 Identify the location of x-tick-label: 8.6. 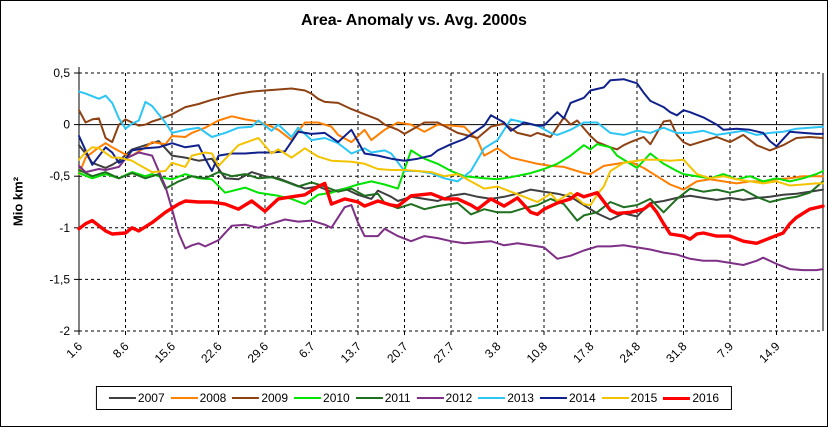
(121, 350).